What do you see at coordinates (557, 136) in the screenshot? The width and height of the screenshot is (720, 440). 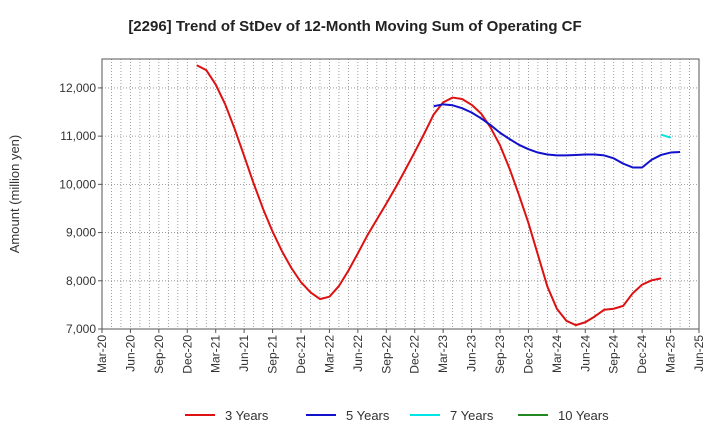 I see `series-line-5-years` at bounding box center [557, 136].